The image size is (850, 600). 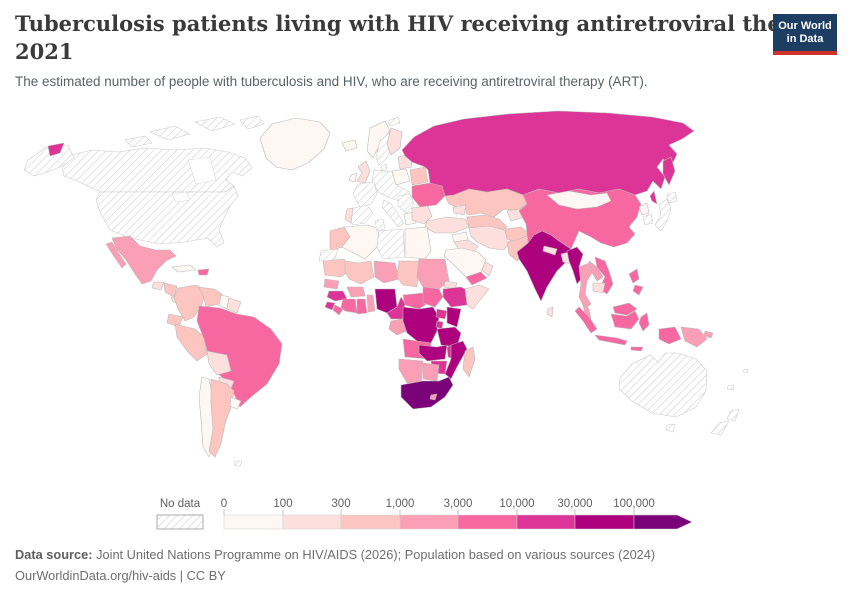 What do you see at coordinates (370, 522) in the screenshot?
I see `legend-swatch-300-1k` at bounding box center [370, 522].